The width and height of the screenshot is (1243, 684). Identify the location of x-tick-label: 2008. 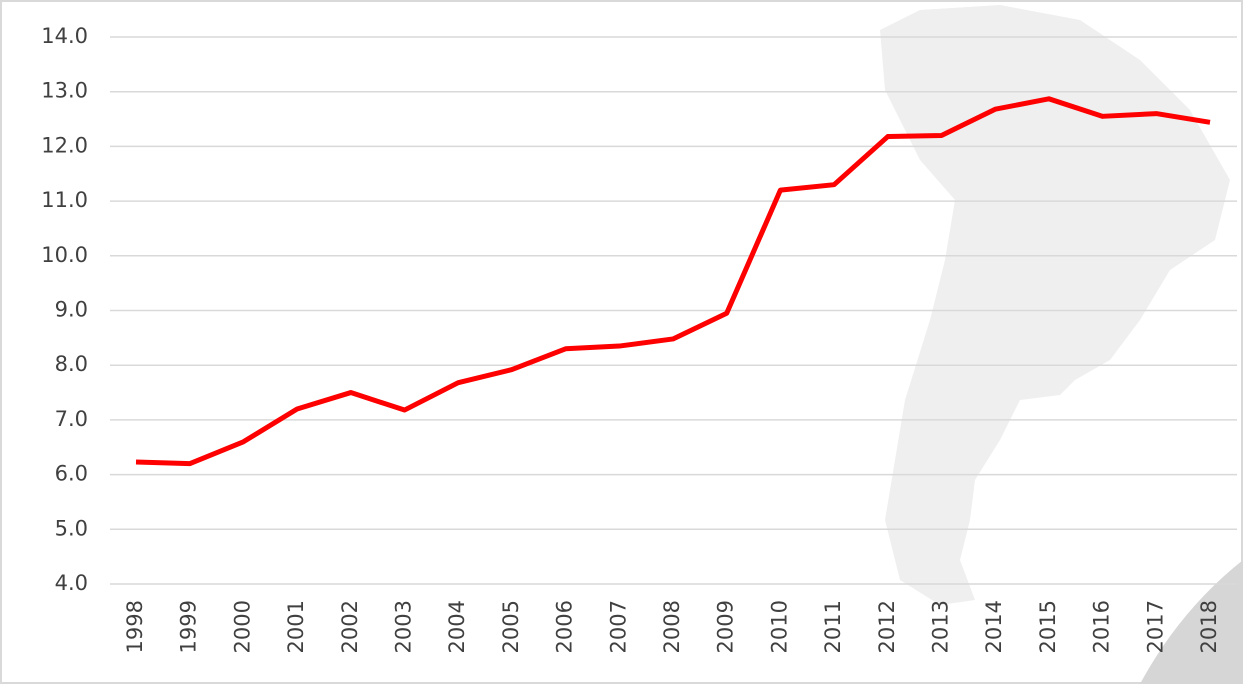
(672, 626).